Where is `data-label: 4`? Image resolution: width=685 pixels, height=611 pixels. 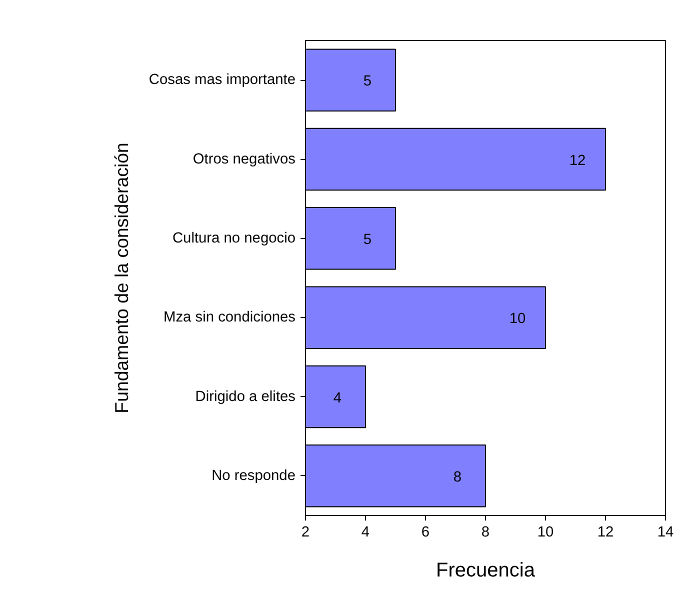
data-label: 4 is located at coordinates (337, 398).